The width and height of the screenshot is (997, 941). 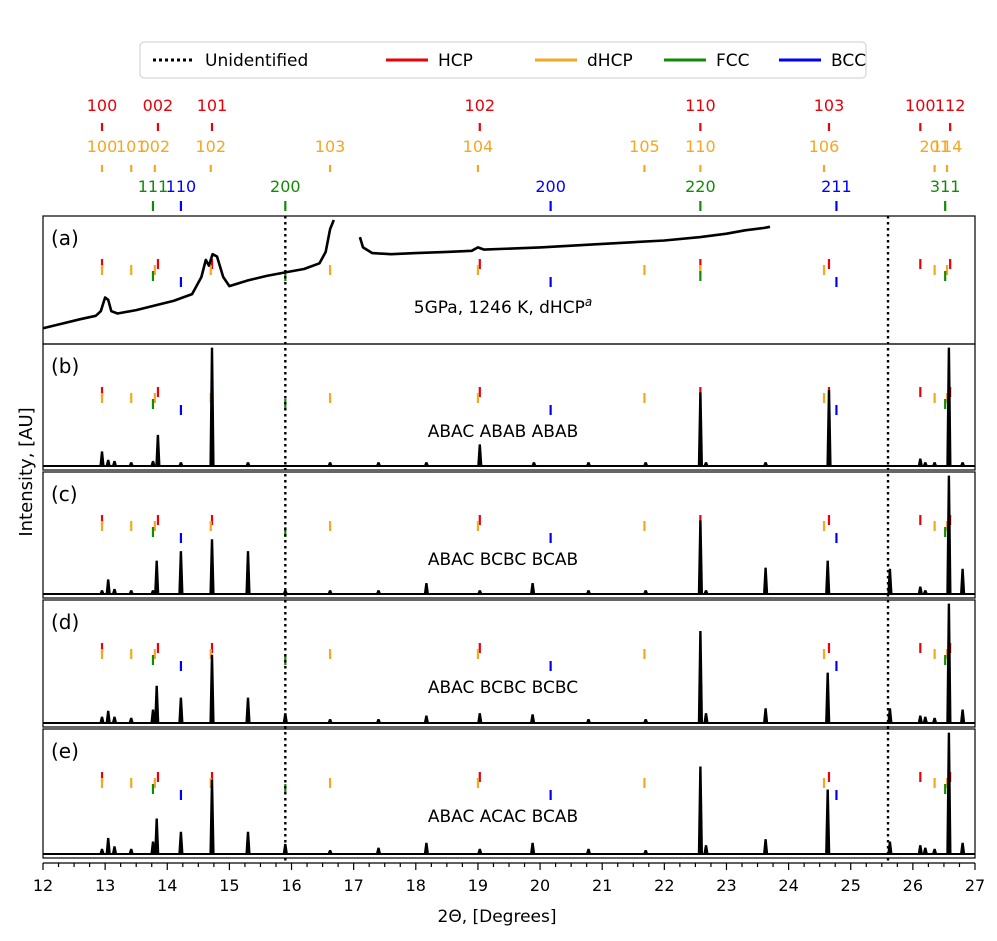 I want to click on x-tick-label: 25, so click(x=851, y=885).